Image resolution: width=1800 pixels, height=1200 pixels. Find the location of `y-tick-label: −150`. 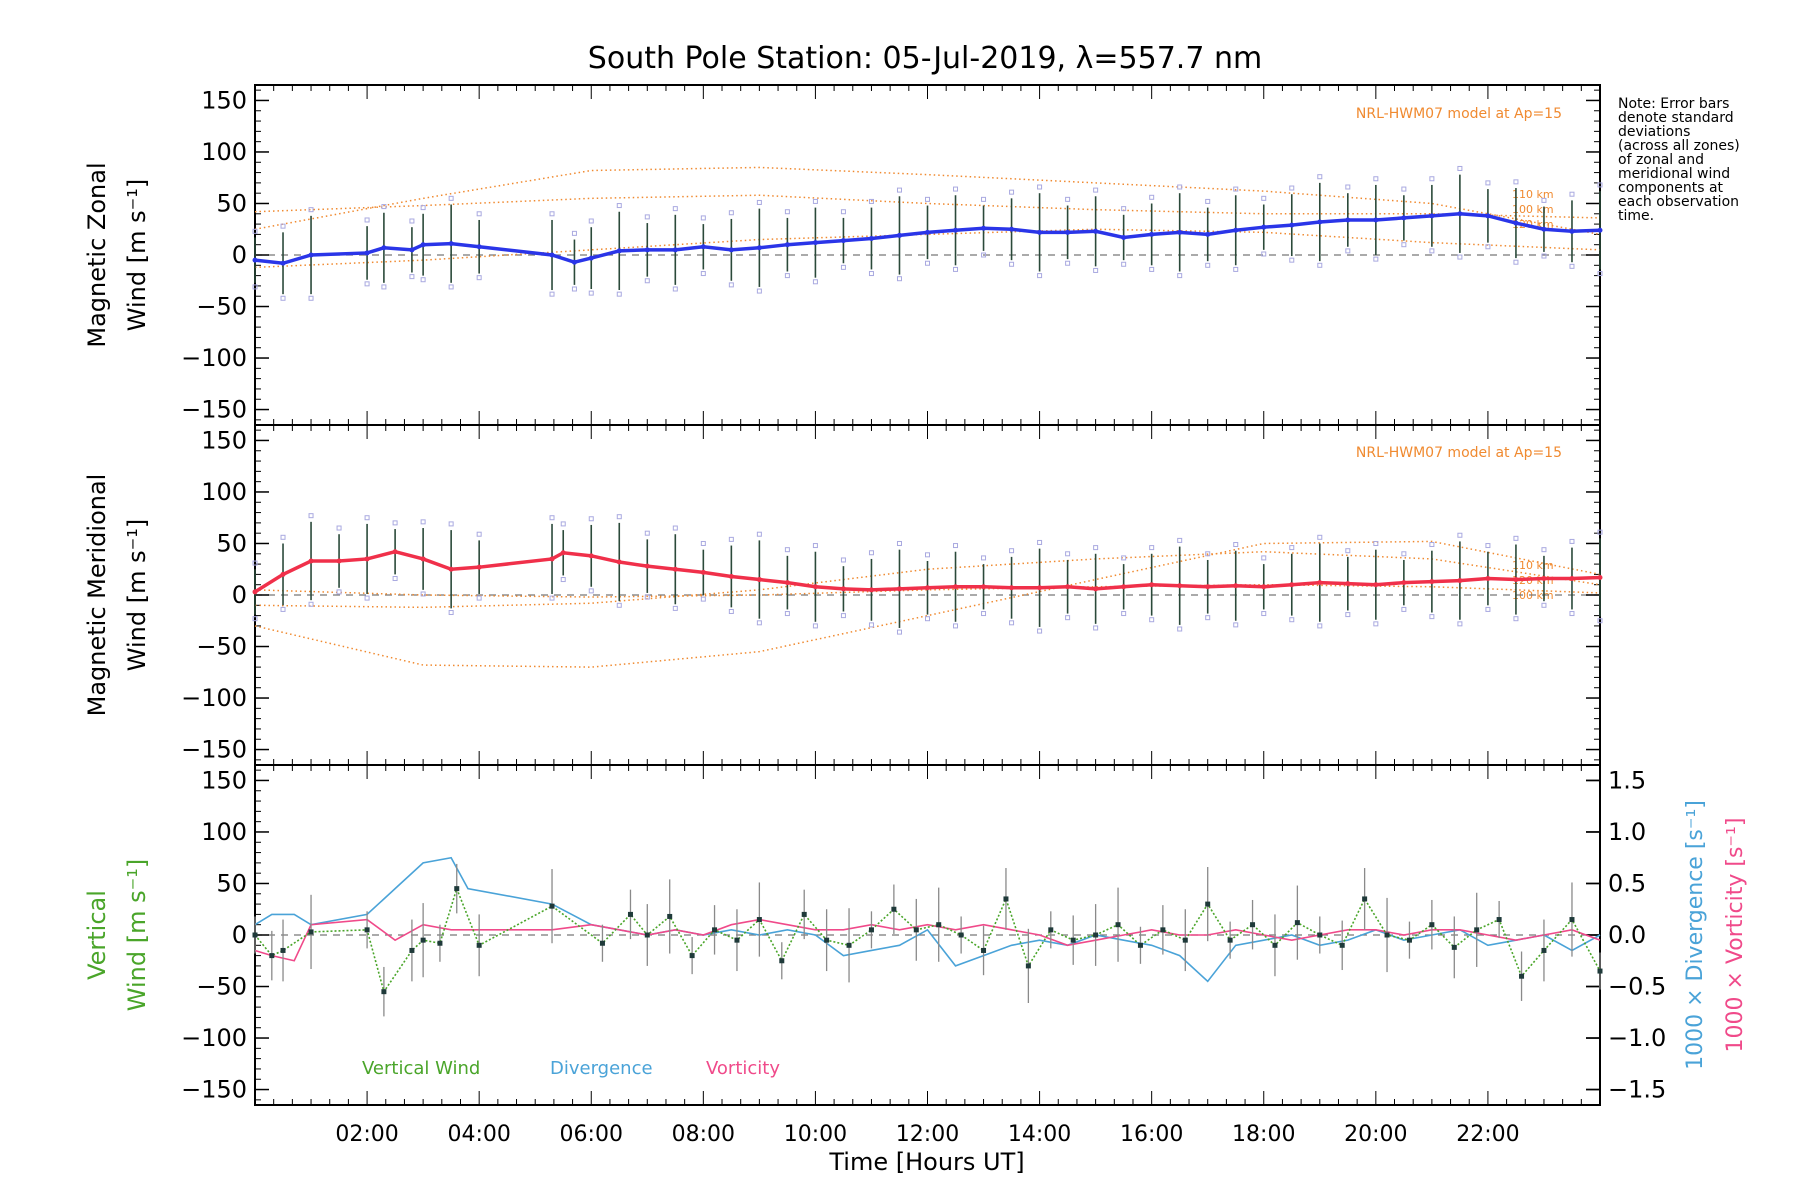

y-tick-label: −150 is located at coordinates (214, 750).